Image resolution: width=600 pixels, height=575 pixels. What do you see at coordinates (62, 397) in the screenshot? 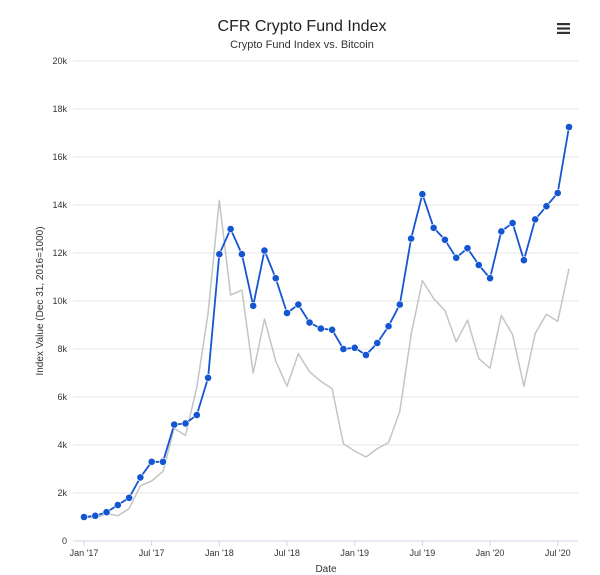
I see `y-tick-label: 6k` at bounding box center [62, 397].